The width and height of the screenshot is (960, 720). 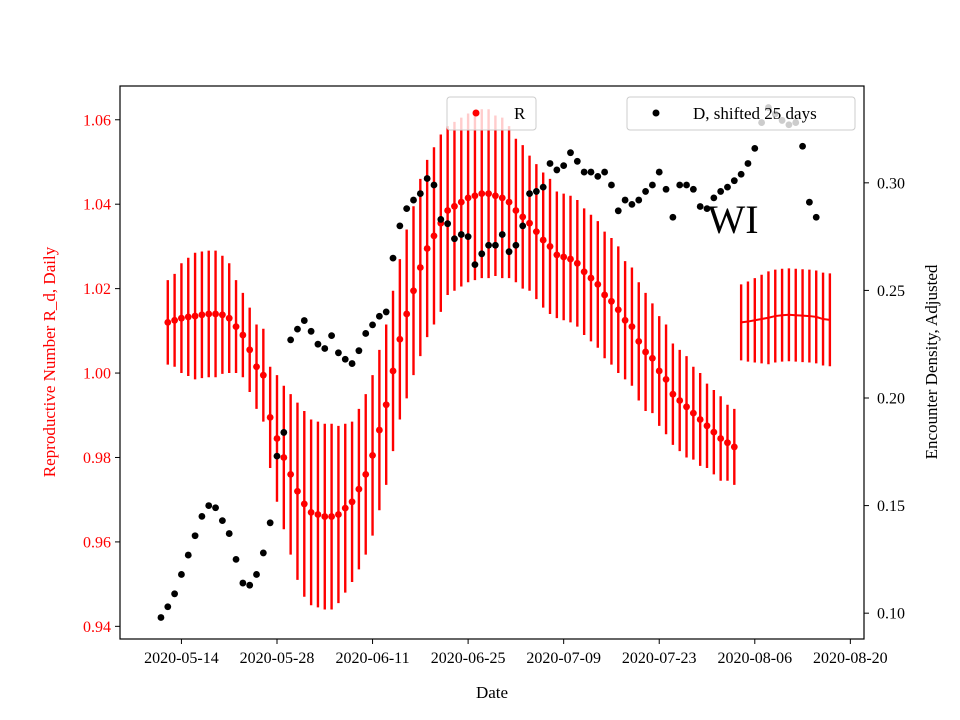 What do you see at coordinates (97, 542) in the screenshot?
I see `left-y-tick-label: 0.96` at bounding box center [97, 542].